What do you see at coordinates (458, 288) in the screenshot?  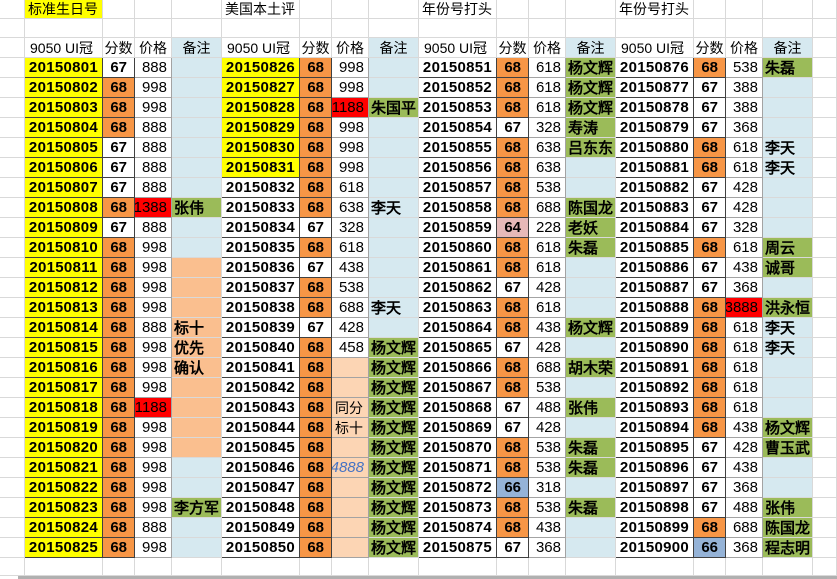 I see `id-cell: 20150862` at bounding box center [458, 288].